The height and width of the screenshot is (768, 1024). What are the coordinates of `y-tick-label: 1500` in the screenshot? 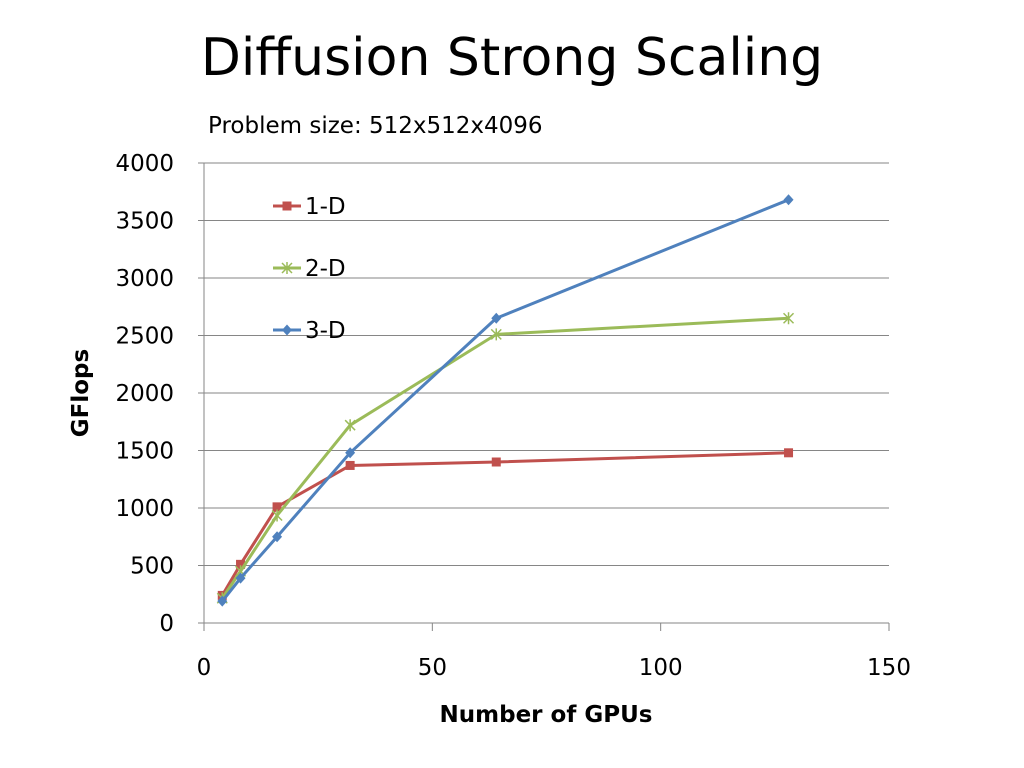 It's located at (144, 452).